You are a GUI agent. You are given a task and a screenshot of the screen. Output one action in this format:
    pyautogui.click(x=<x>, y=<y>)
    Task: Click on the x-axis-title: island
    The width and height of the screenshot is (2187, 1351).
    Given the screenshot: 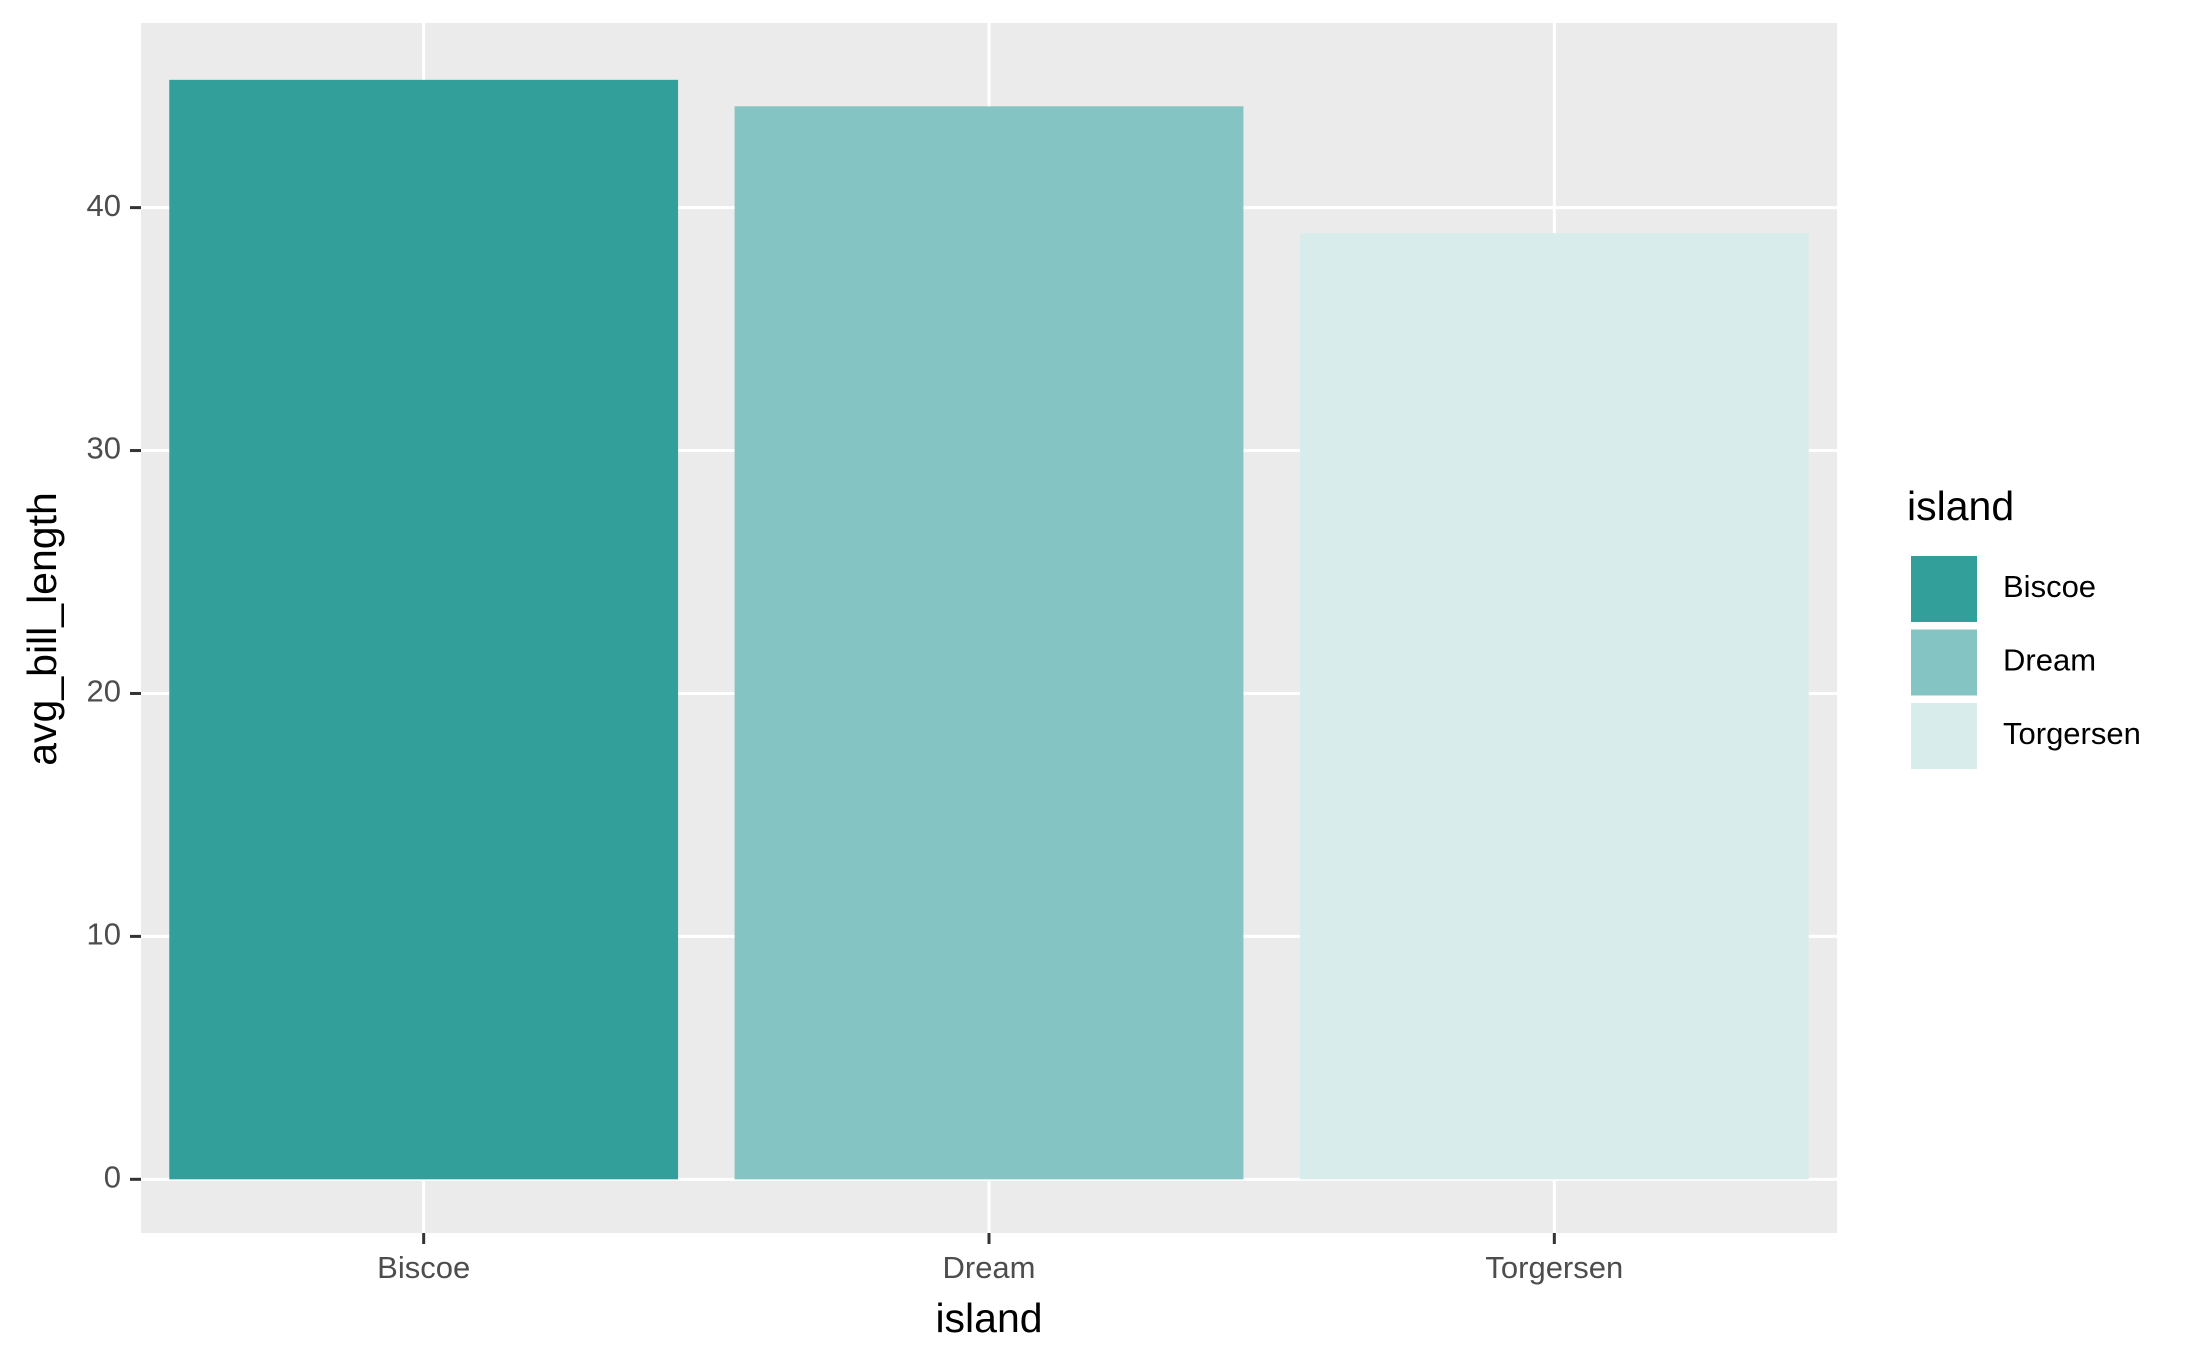 What is the action you would take?
    pyautogui.click(x=988, y=1318)
    